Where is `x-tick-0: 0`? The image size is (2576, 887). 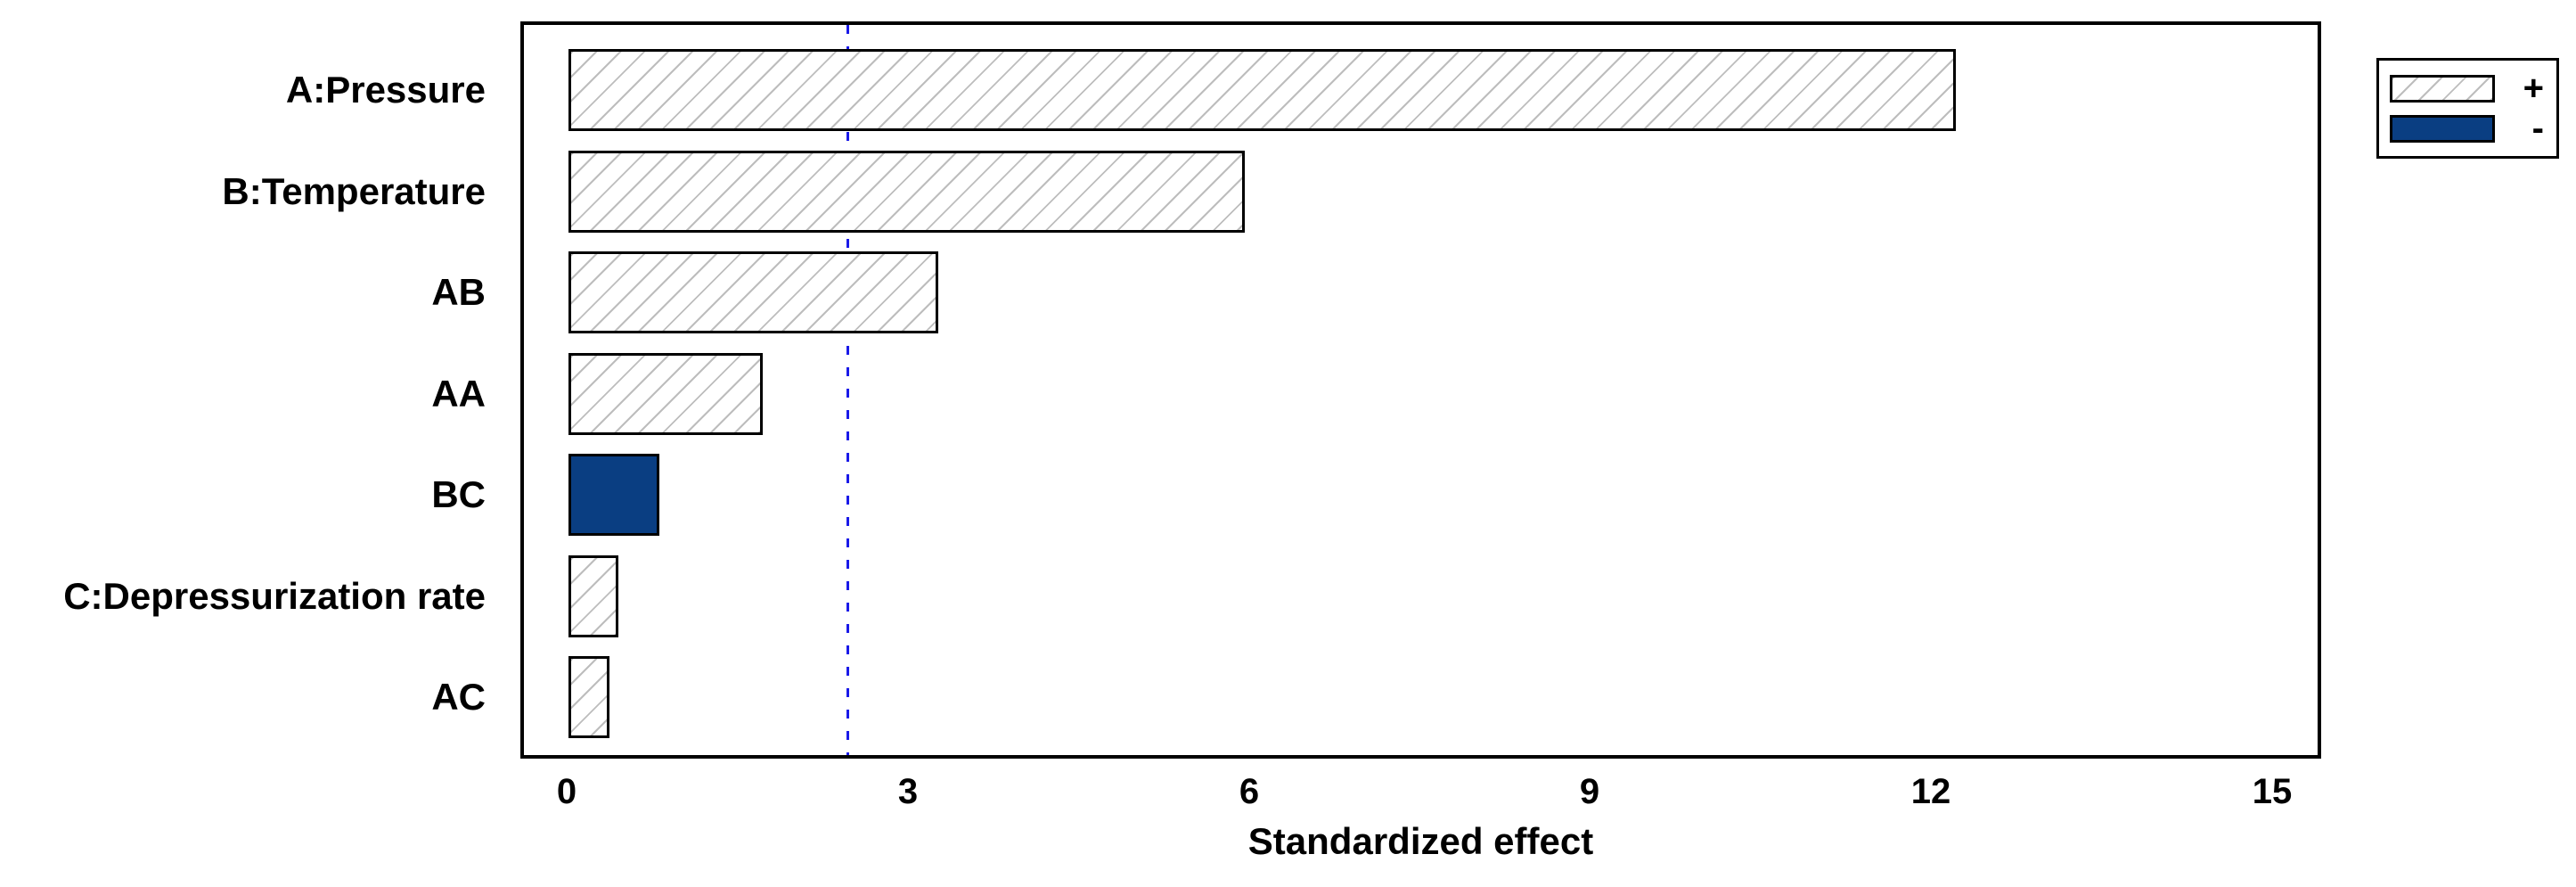 x-tick-0: 0 is located at coordinates (566, 791).